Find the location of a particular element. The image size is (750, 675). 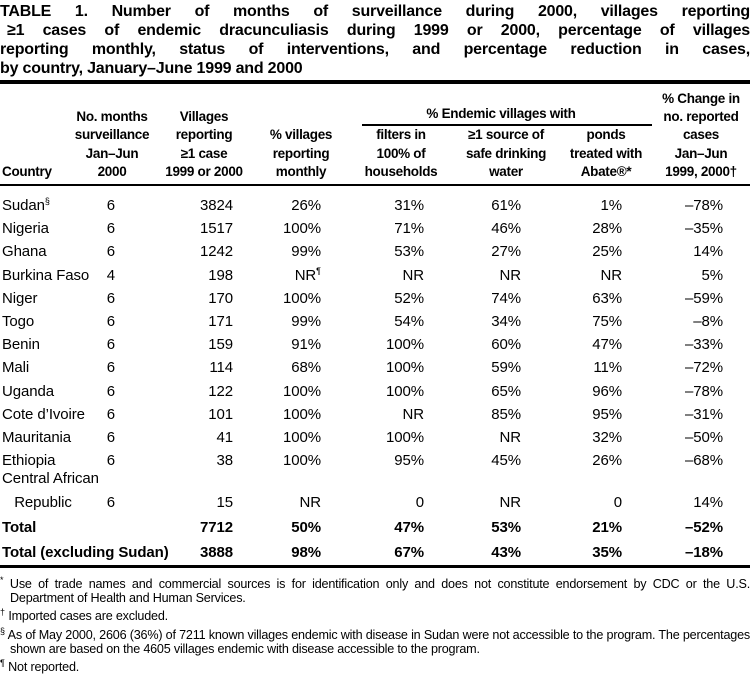

monthly-value: NR is located at coordinates (305, 275).